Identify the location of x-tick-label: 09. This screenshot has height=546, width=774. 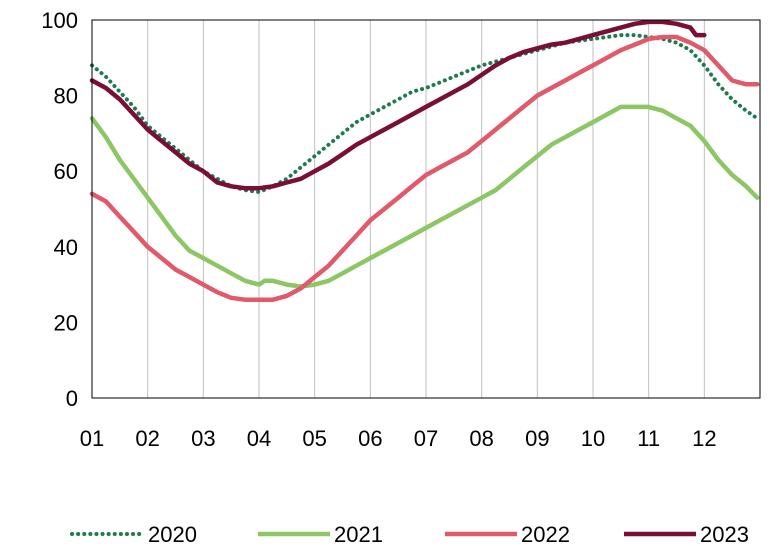
(537, 438).